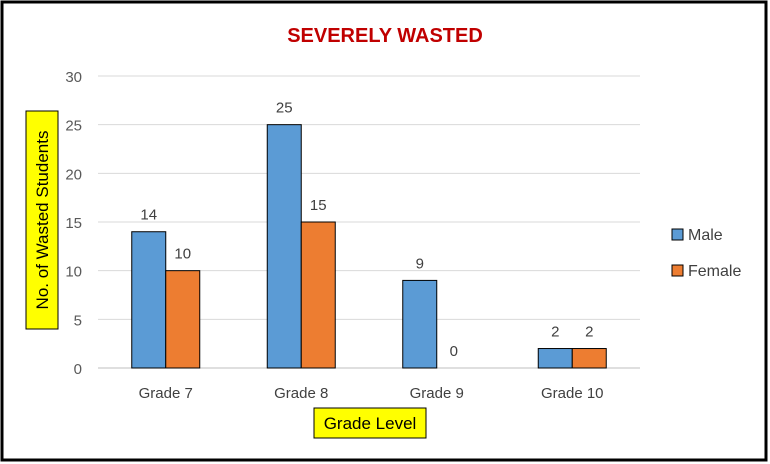 Image resolution: width=770 pixels, height=464 pixels. What do you see at coordinates (166, 393) in the screenshot?
I see `x-tick-label: Grade 7` at bounding box center [166, 393].